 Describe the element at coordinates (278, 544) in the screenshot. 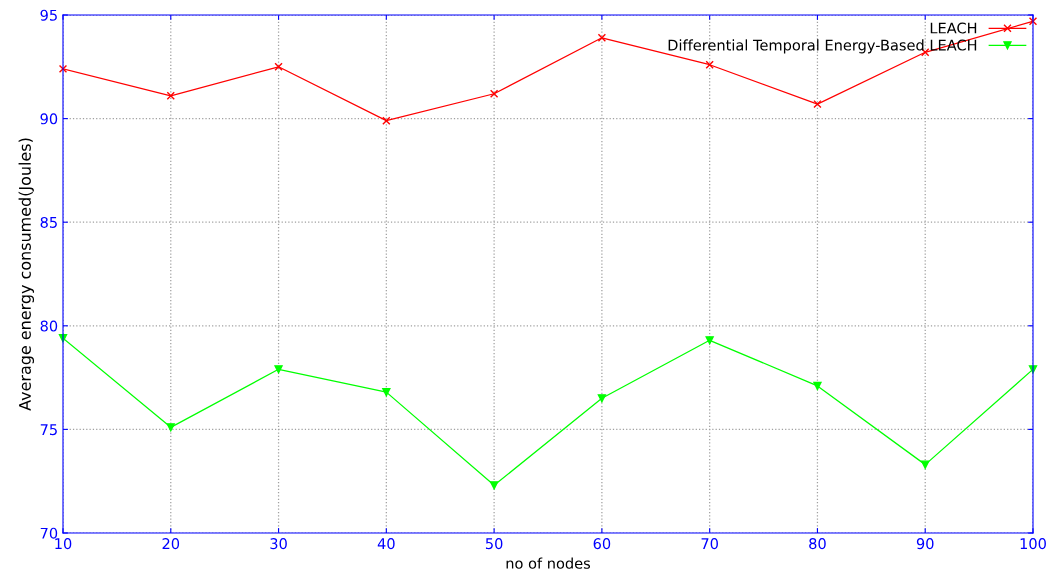

I see `x-tick-label: 30` at that location.